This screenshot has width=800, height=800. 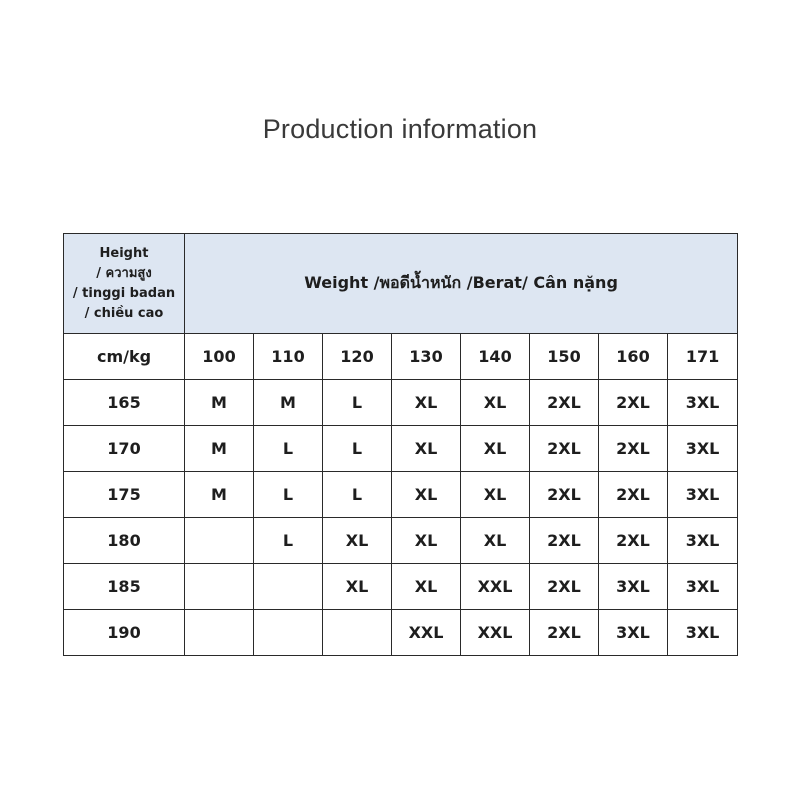 I want to click on table-row: 165 M M L XL XL 2XL 2XL 3XL, so click(x=401, y=402).